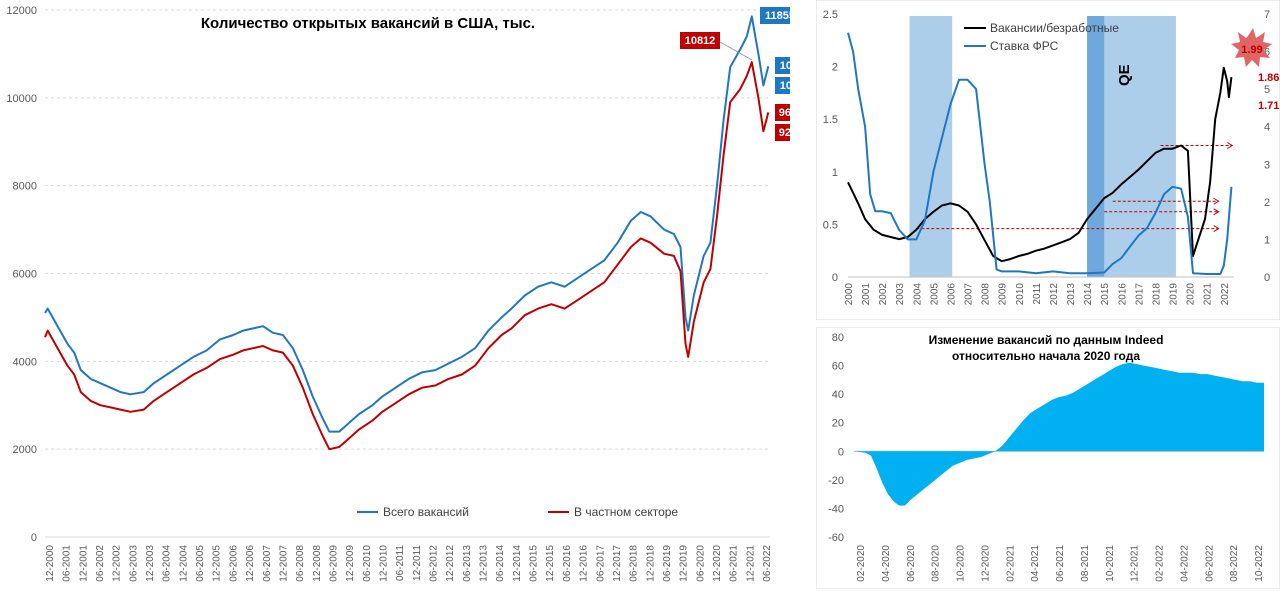 Image resolution: width=1280 pixels, height=591 pixels. Describe the element at coordinates (835, 68) in the screenshot. I see `y-left-tick-label: 2` at that location.